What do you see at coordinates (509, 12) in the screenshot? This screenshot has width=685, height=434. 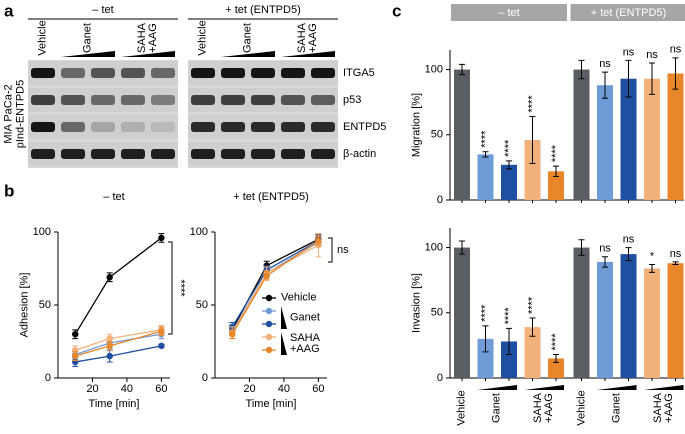 I see `group-header` at bounding box center [509, 12].